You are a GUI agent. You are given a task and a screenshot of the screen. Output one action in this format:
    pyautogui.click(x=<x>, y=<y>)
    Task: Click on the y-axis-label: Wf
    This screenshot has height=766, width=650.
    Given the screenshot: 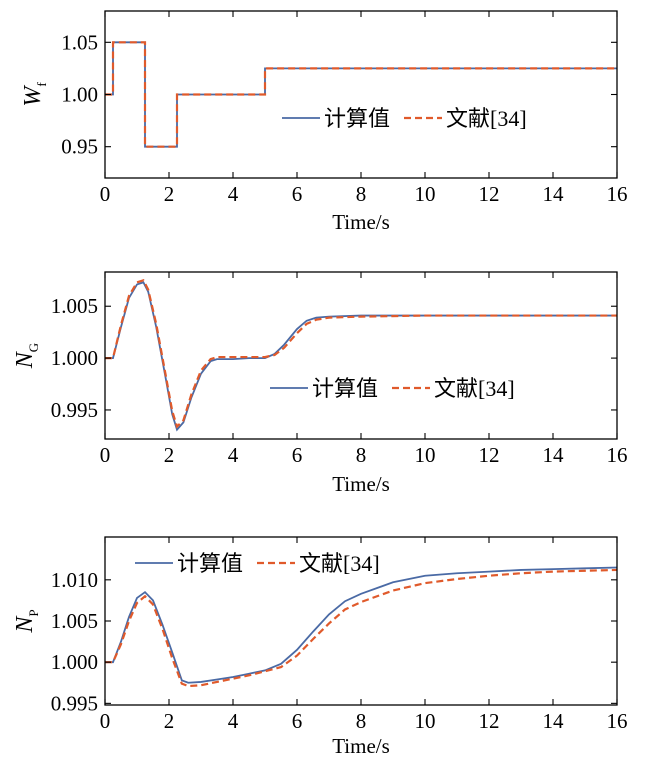 What is the action you would take?
    pyautogui.click(x=34, y=94)
    